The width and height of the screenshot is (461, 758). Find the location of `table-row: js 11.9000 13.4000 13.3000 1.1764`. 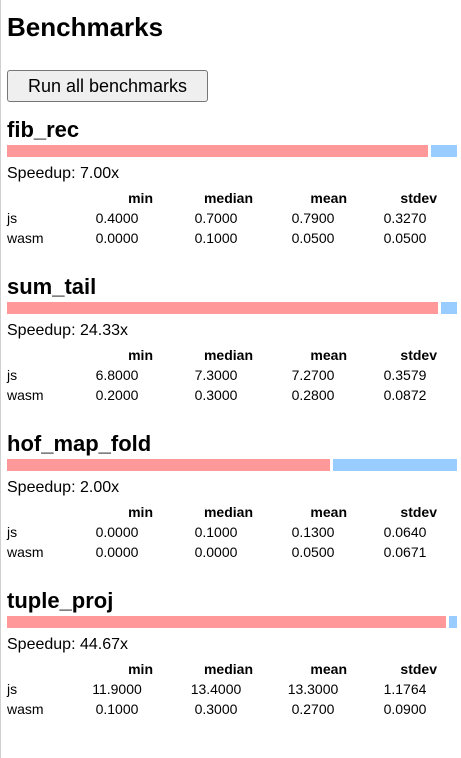

table-row: js 11.9000 13.4000 13.3000 1.1764 is located at coordinates (228, 689).